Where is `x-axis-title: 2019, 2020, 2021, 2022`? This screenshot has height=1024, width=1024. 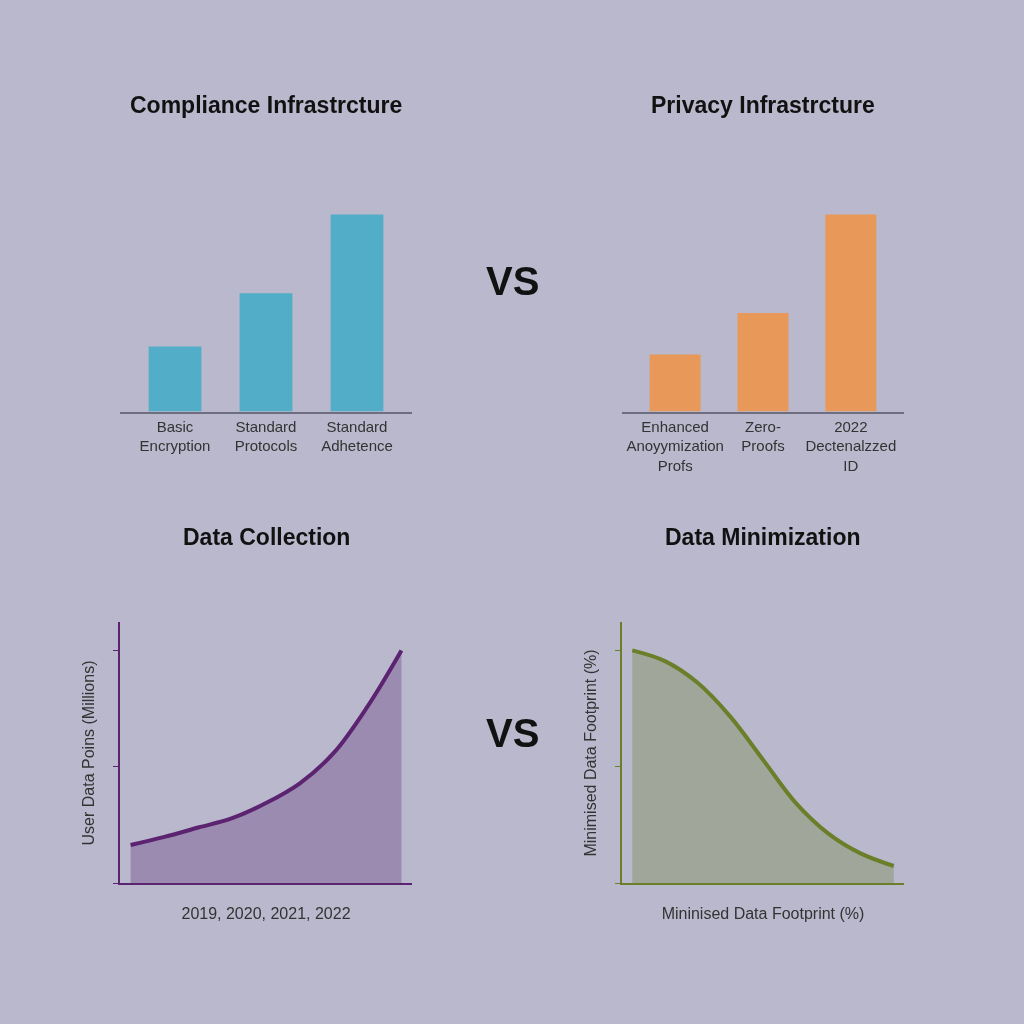 x-axis-title: 2019, 2020, 2021, 2022 is located at coordinates (266, 913).